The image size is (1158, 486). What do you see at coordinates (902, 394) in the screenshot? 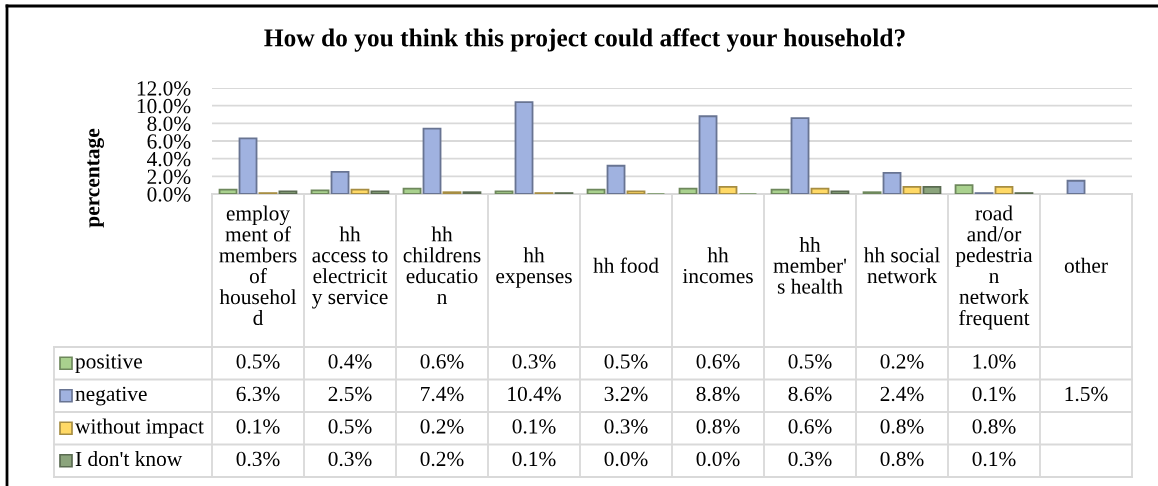
I see `data-label: 2.4%` at bounding box center [902, 394].